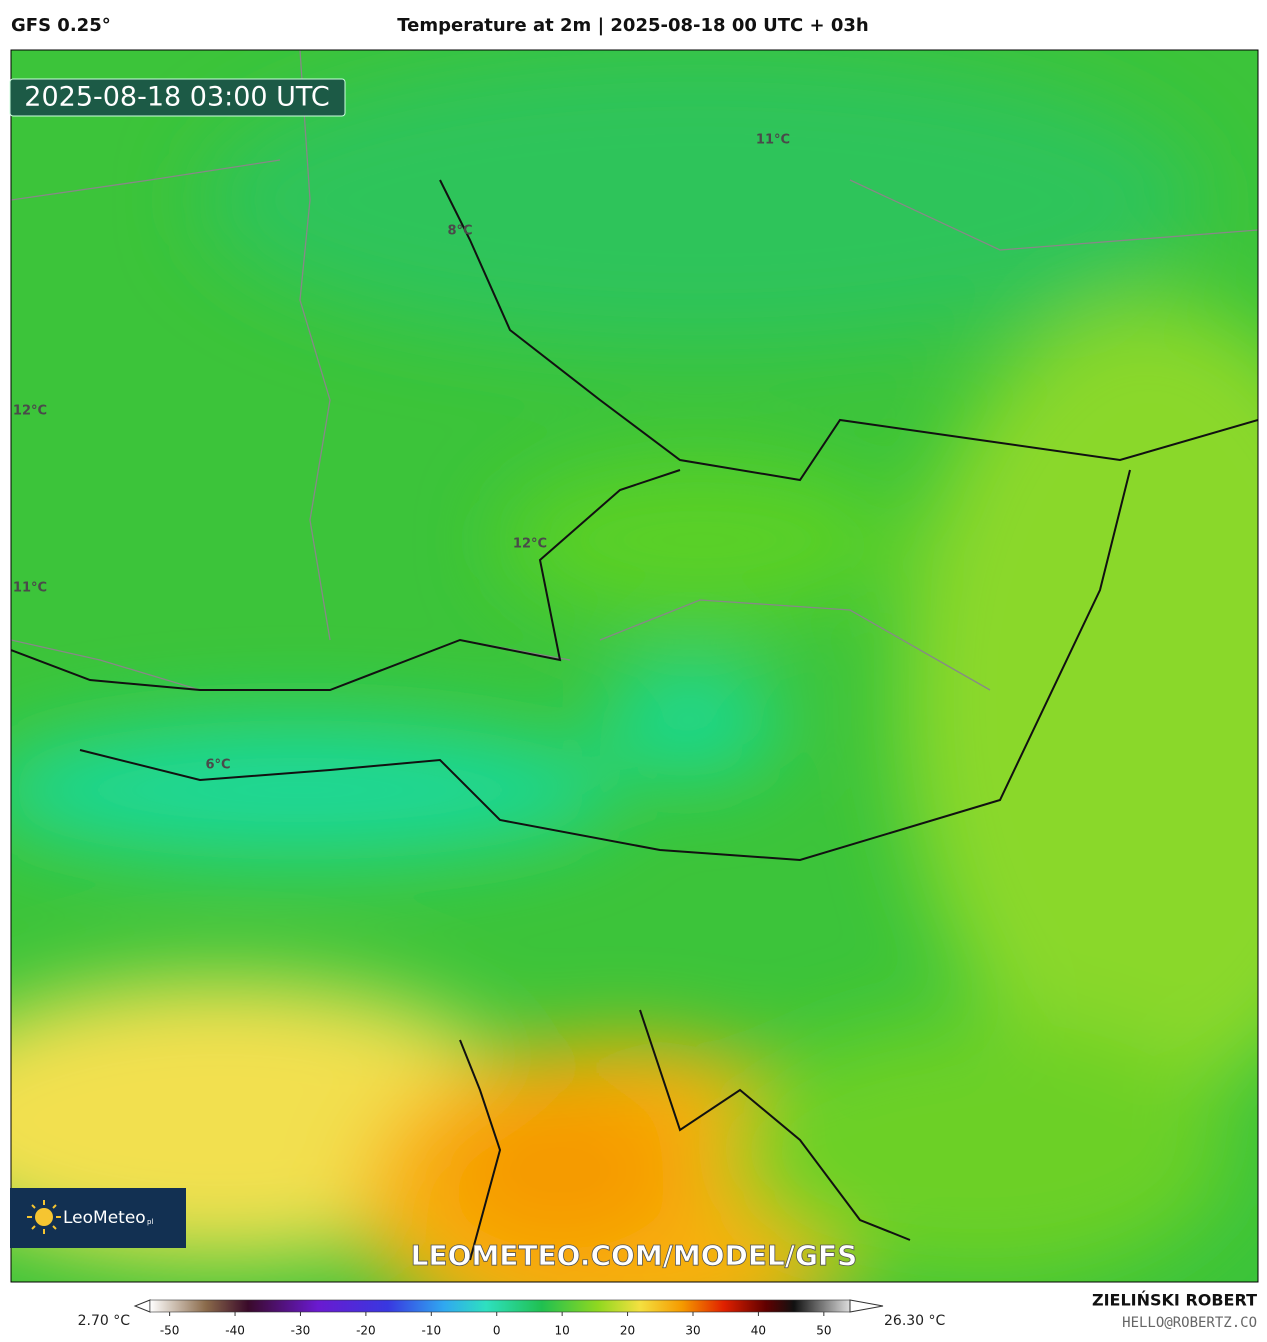 The height and width of the screenshot is (1342, 1267). Describe the element at coordinates (1189, 1323) in the screenshot. I see `author-email: HELLO@ROBERTZ.CO` at that location.